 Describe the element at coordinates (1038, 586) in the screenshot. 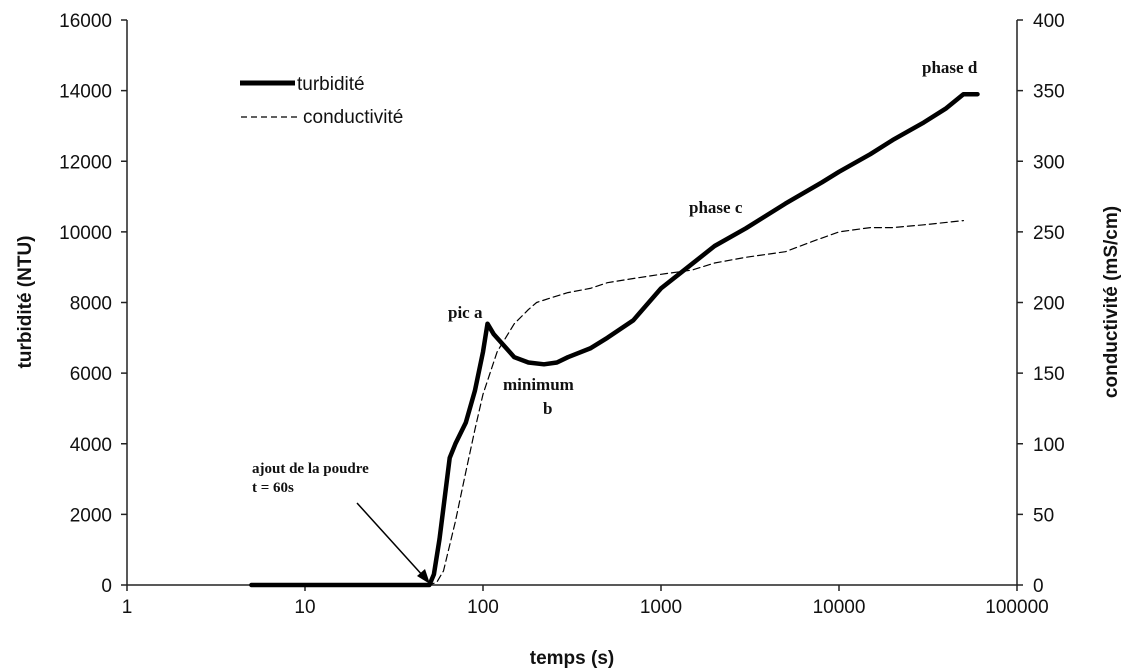

I see `y-right-tick-label: 0` at that location.